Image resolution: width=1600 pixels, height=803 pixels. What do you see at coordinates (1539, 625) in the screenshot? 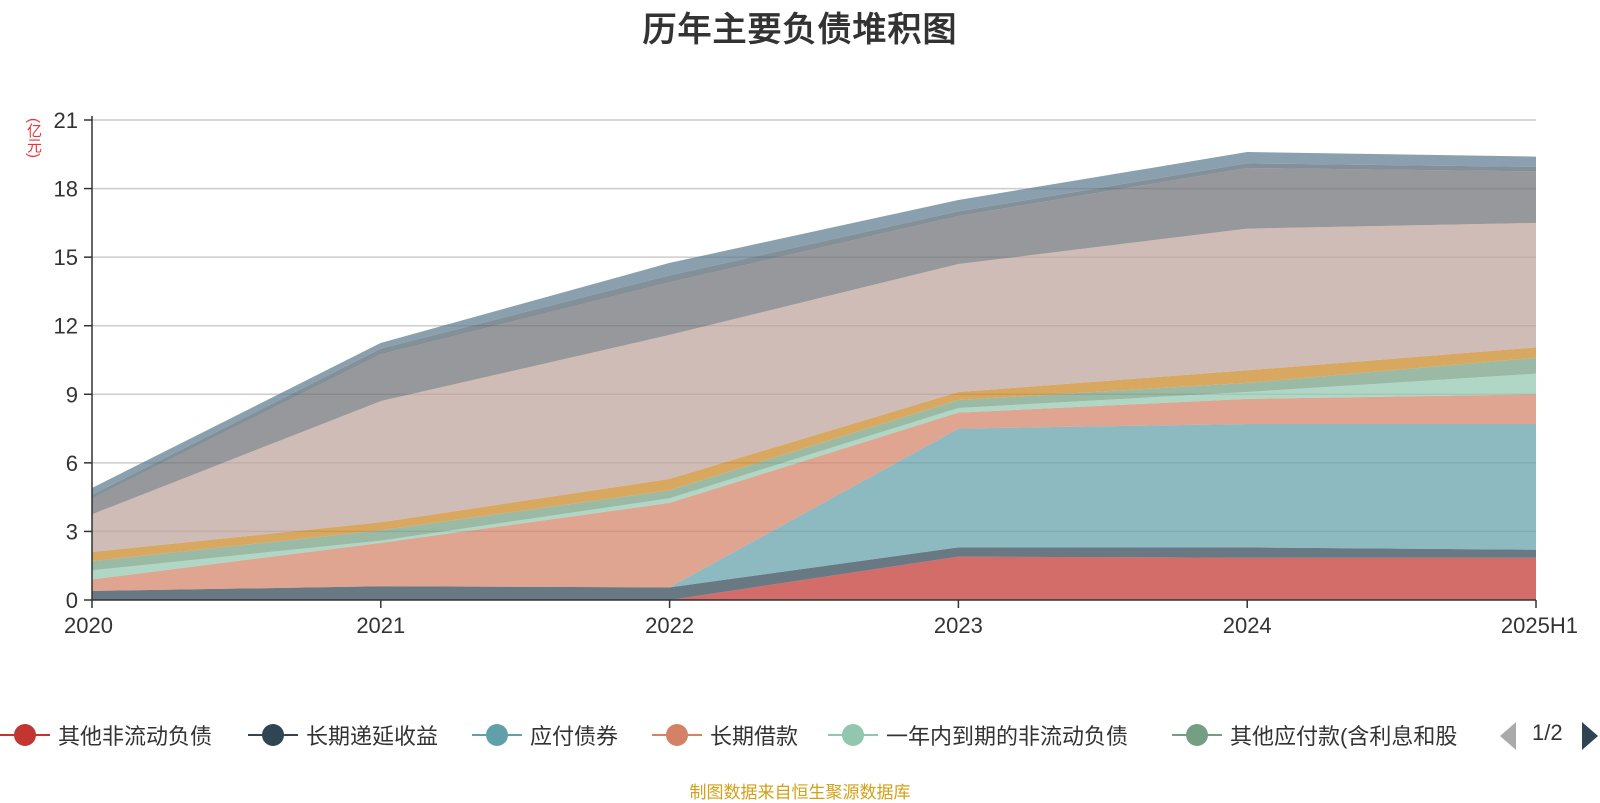
I see `x-tick-label: 2025H1` at bounding box center [1539, 625].